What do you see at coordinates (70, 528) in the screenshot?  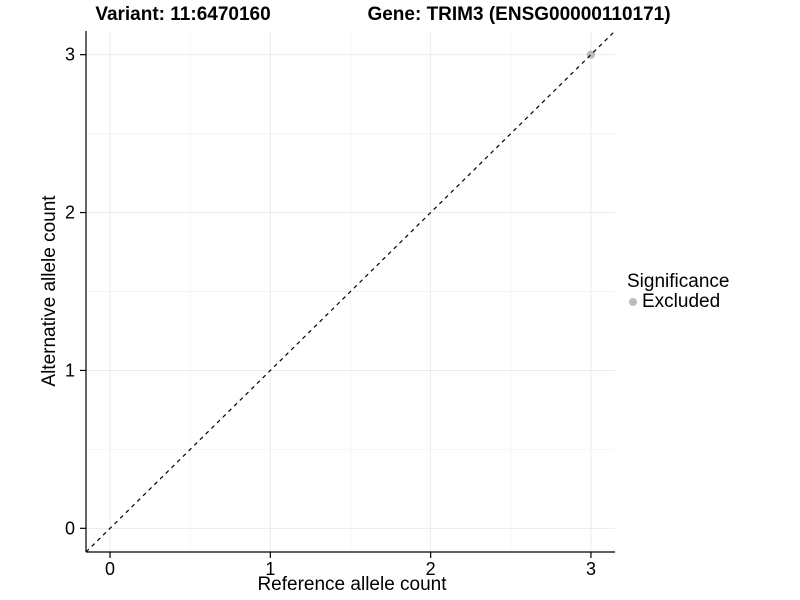 I see `y-tick-label: 0` at bounding box center [70, 528].